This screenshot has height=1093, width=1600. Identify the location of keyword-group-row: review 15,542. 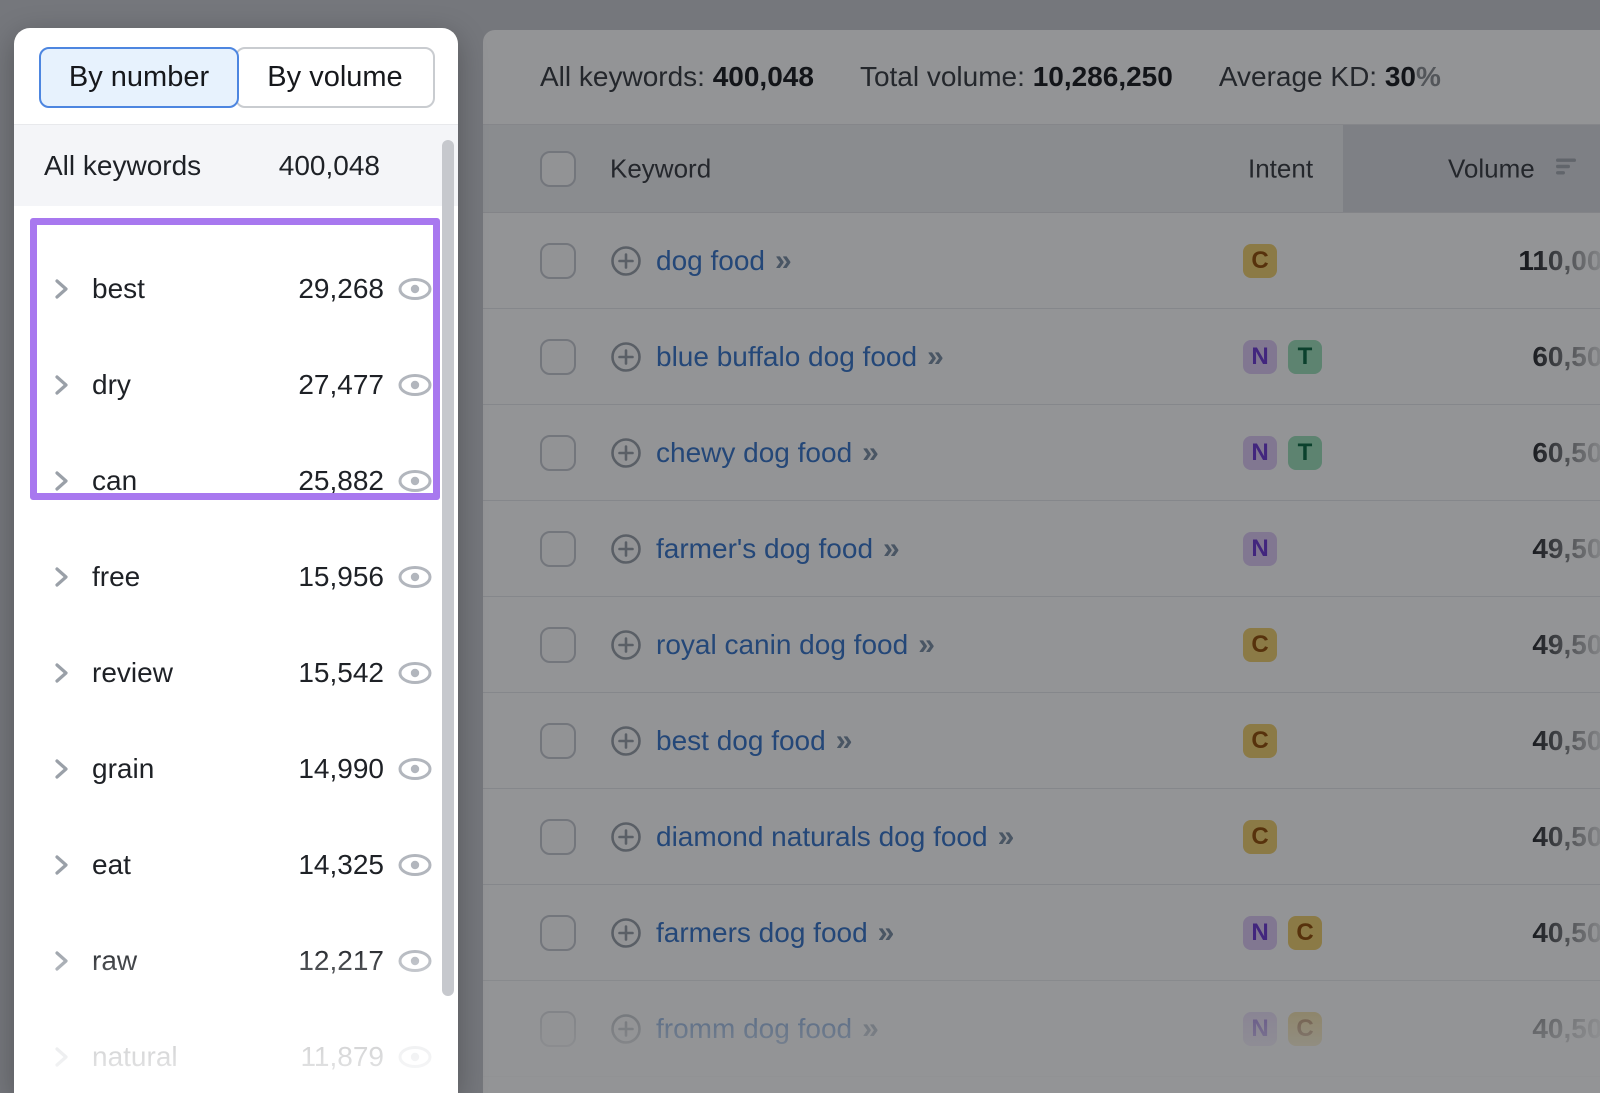
(236, 673).